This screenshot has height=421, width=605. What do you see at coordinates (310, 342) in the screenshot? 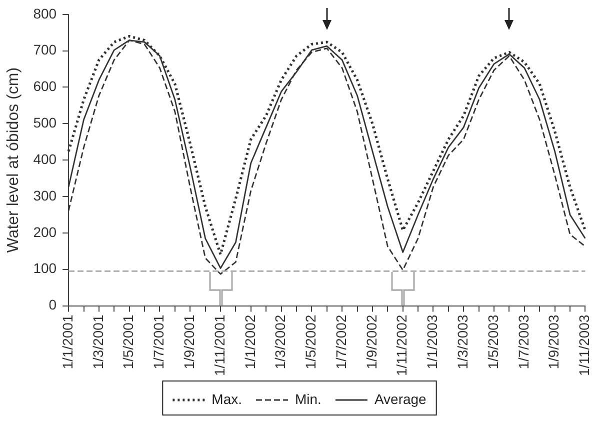
I see `x-tick-label: 1/5/2002` at bounding box center [310, 342].